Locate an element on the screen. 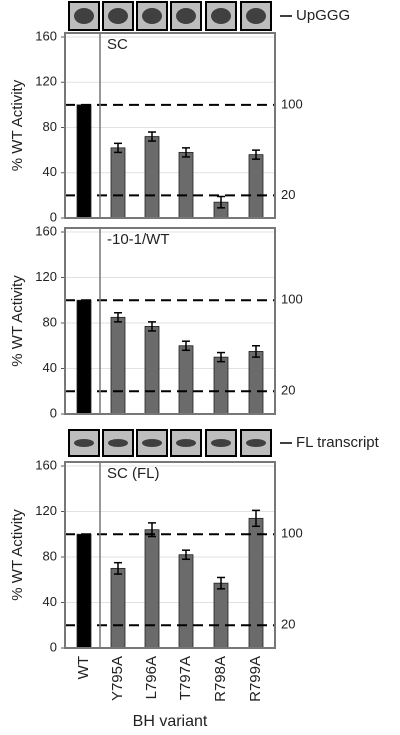 The image size is (400, 735). x-tick-label: WT is located at coordinates (83, 667).